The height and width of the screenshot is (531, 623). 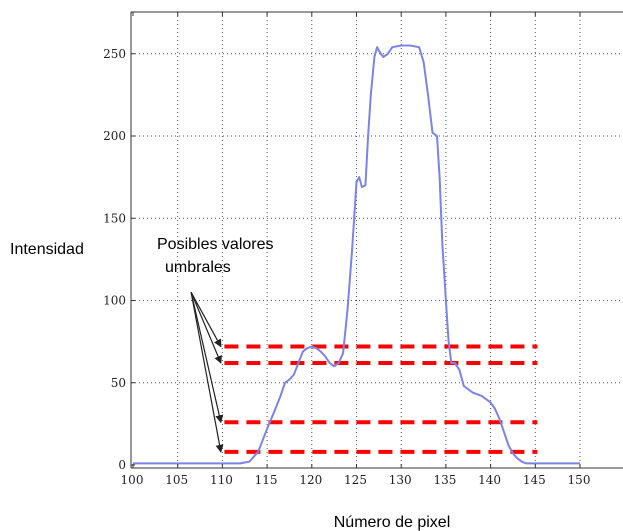 What do you see at coordinates (444, 480) in the screenshot?
I see `x-tick-label: 135` at bounding box center [444, 480].